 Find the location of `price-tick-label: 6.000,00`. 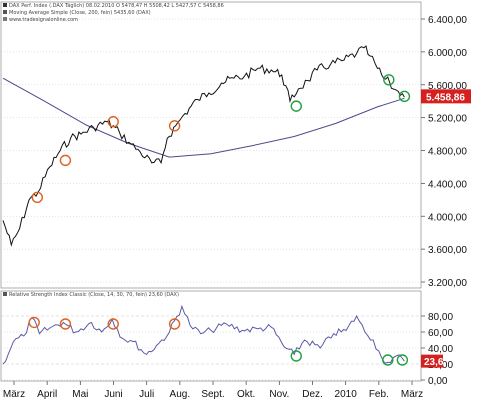

price-tick-label: 6.000,00 is located at coordinates (447, 53).